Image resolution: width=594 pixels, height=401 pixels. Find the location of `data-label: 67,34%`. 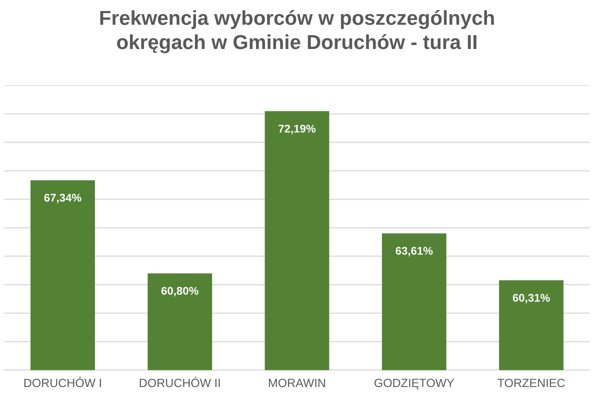

data-label: 67,34% is located at coordinates (63, 199).